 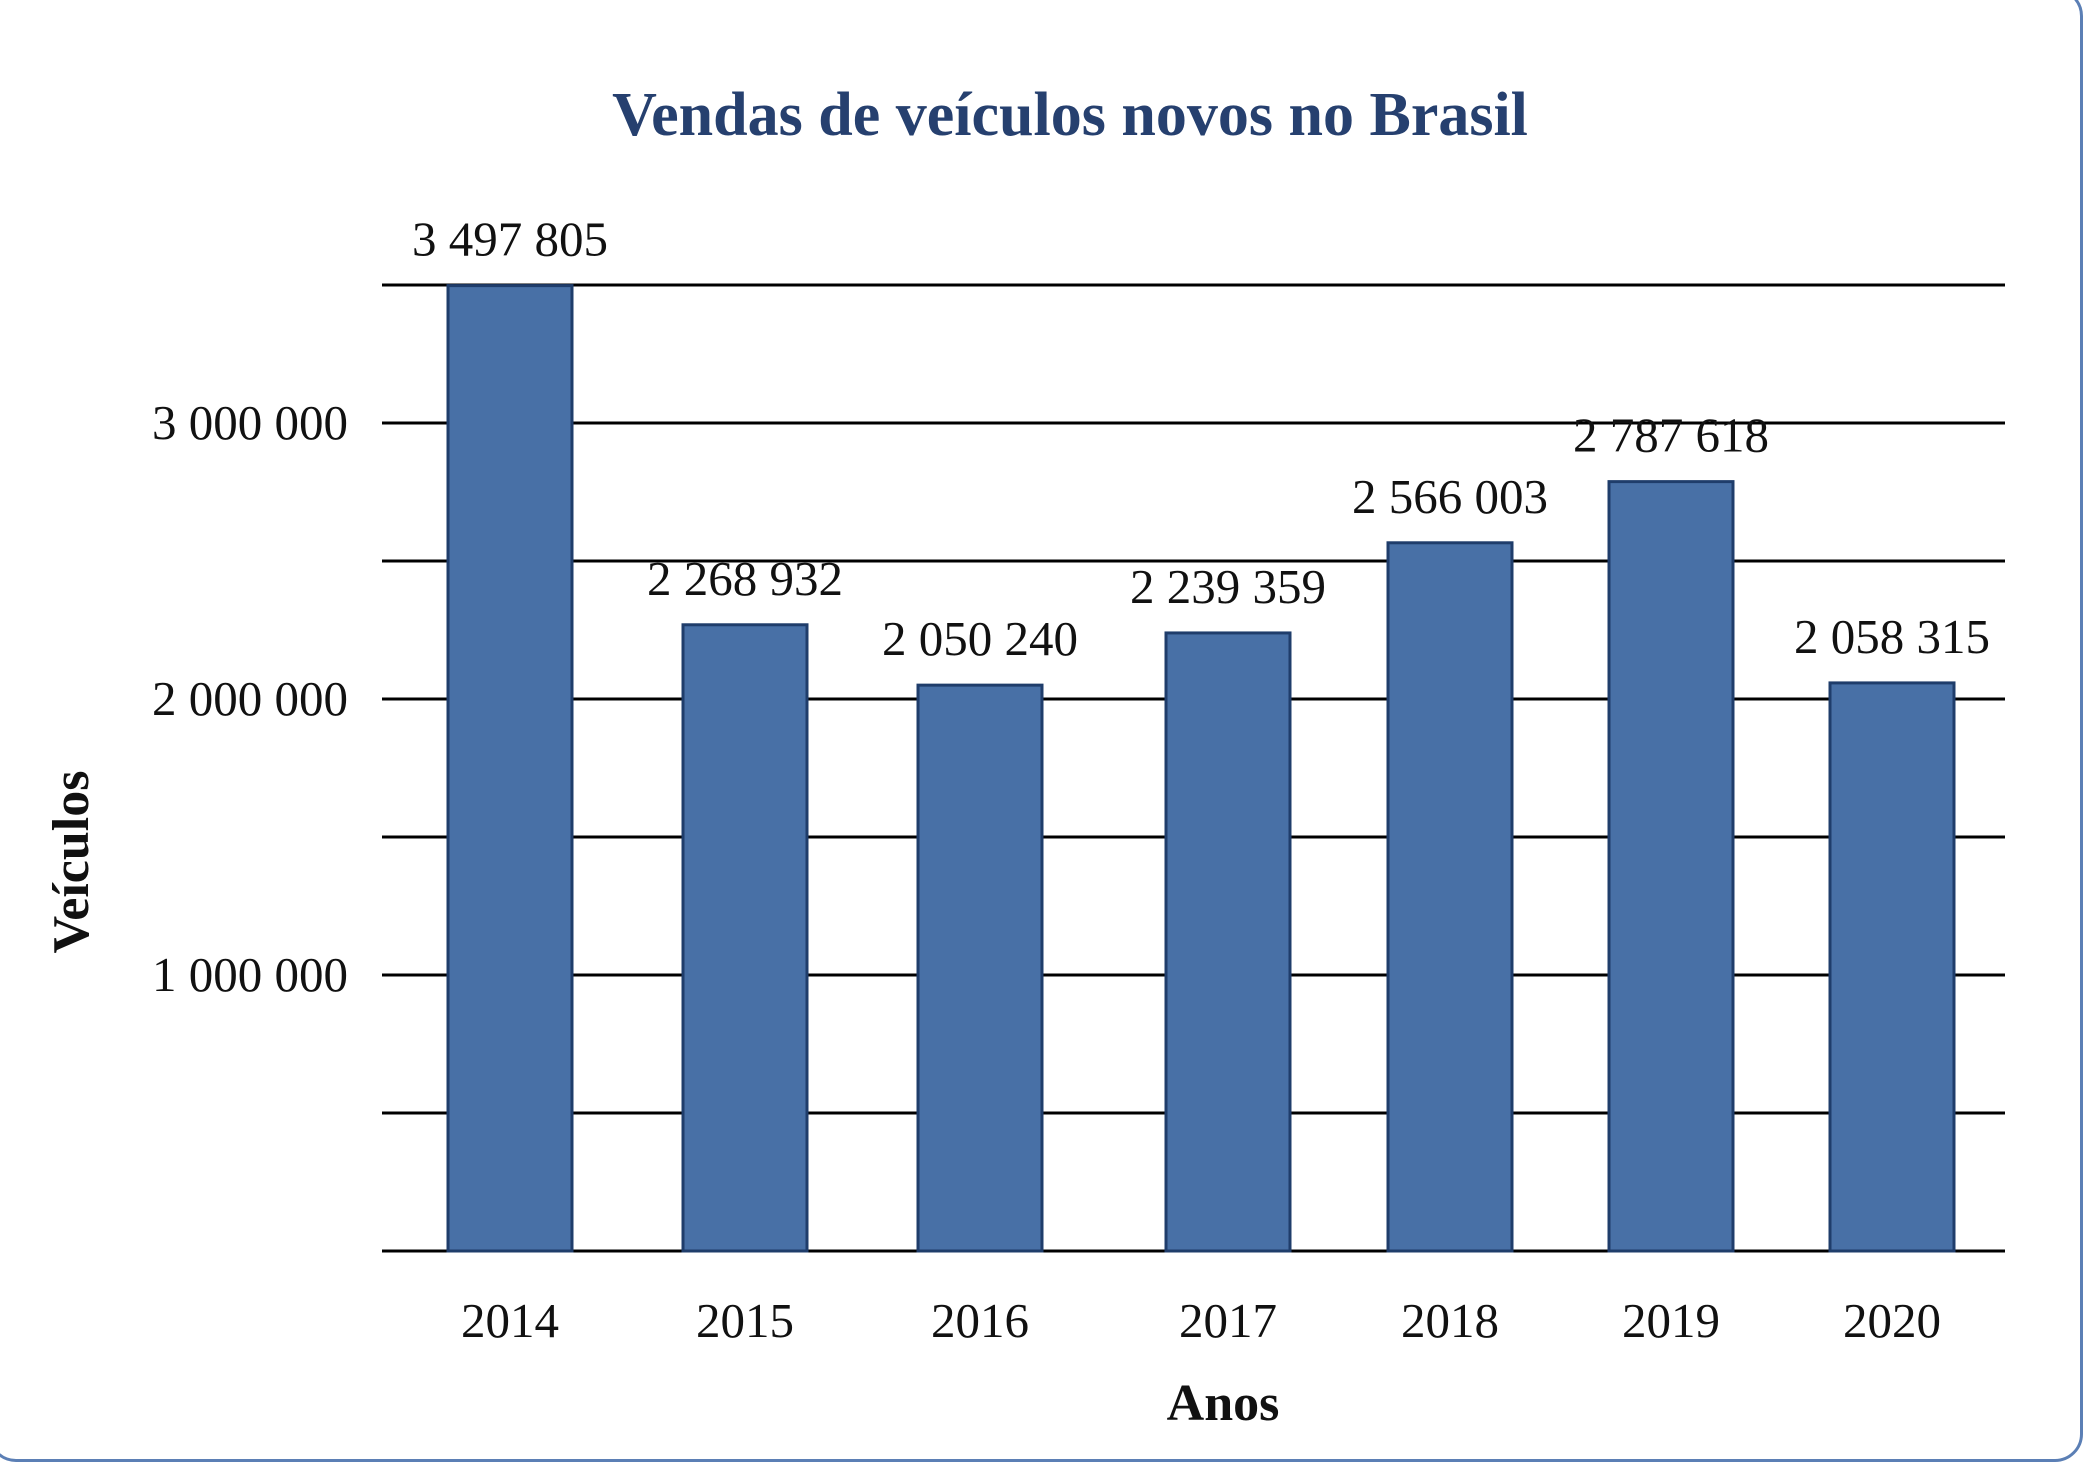 I want to click on y-tick-labels: 1 000 000 2 000 000 3 000 000, so click(x=250, y=698).